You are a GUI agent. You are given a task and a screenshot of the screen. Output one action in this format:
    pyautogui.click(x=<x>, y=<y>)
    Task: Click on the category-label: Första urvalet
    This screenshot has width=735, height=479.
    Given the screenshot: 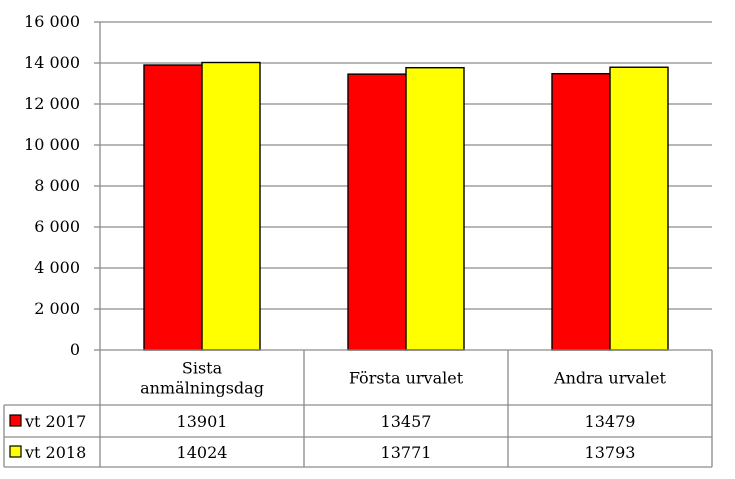 What is the action you would take?
    pyautogui.click(x=406, y=378)
    